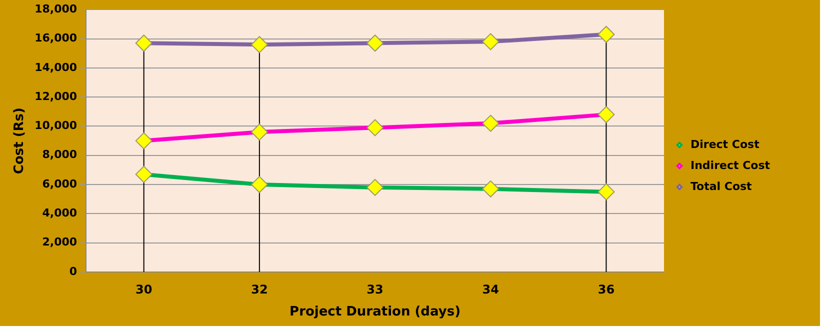 This screenshot has height=332, width=826. Describe the element at coordinates (60, 155) in the screenshot. I see `y-tick-label: 8,000` at that location.